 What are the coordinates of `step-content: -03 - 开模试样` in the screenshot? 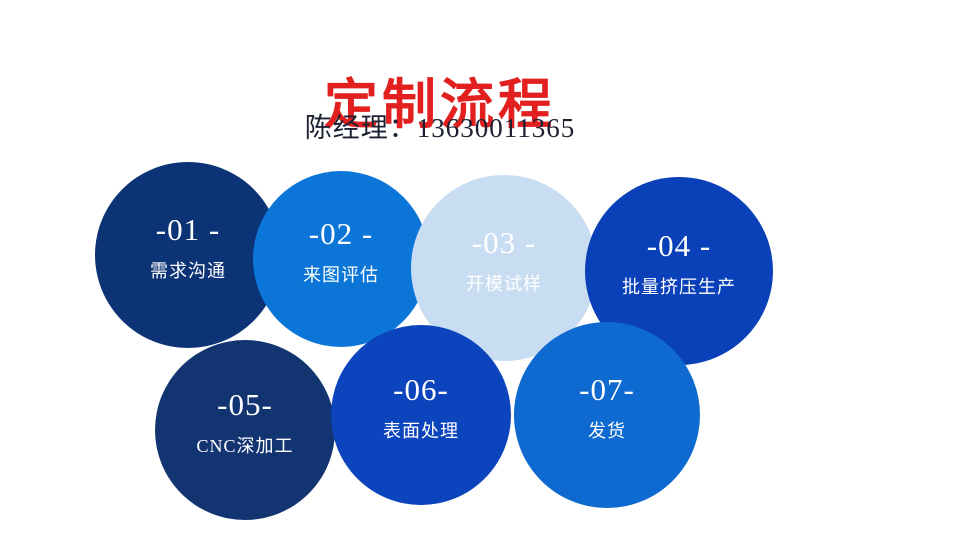 It's located at (504, 260).